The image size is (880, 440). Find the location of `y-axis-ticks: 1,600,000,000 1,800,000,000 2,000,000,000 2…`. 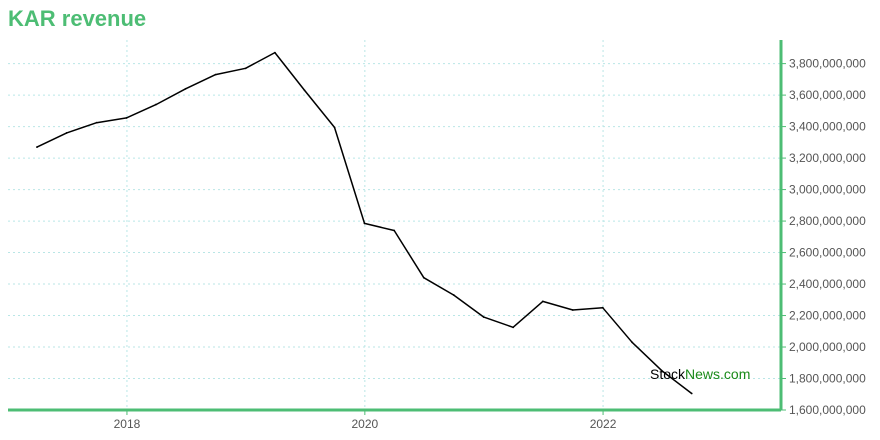

y-axis-ticks: 1,600,000,000 1,800,000,000 2,000,000,000 2… is located at coordinates (823, 237).